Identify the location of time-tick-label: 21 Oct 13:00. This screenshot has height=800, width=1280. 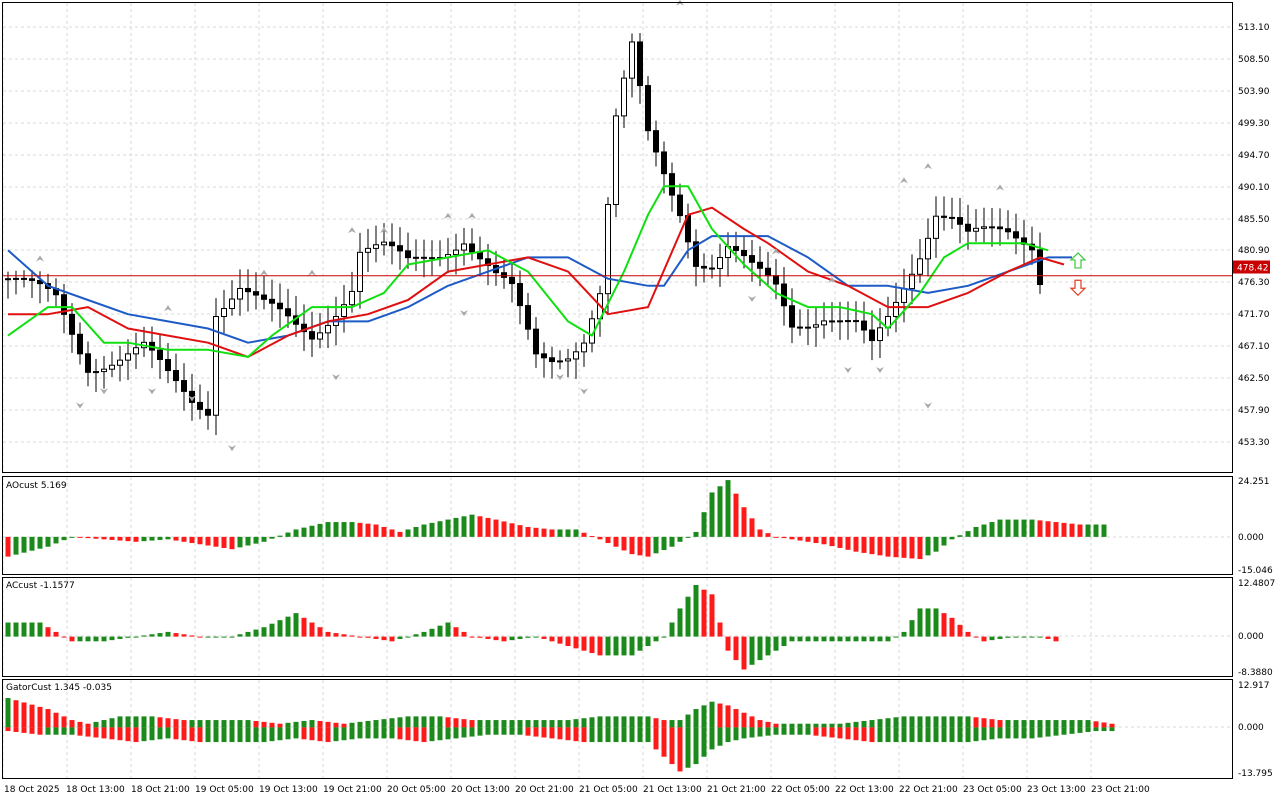
(672, 790).